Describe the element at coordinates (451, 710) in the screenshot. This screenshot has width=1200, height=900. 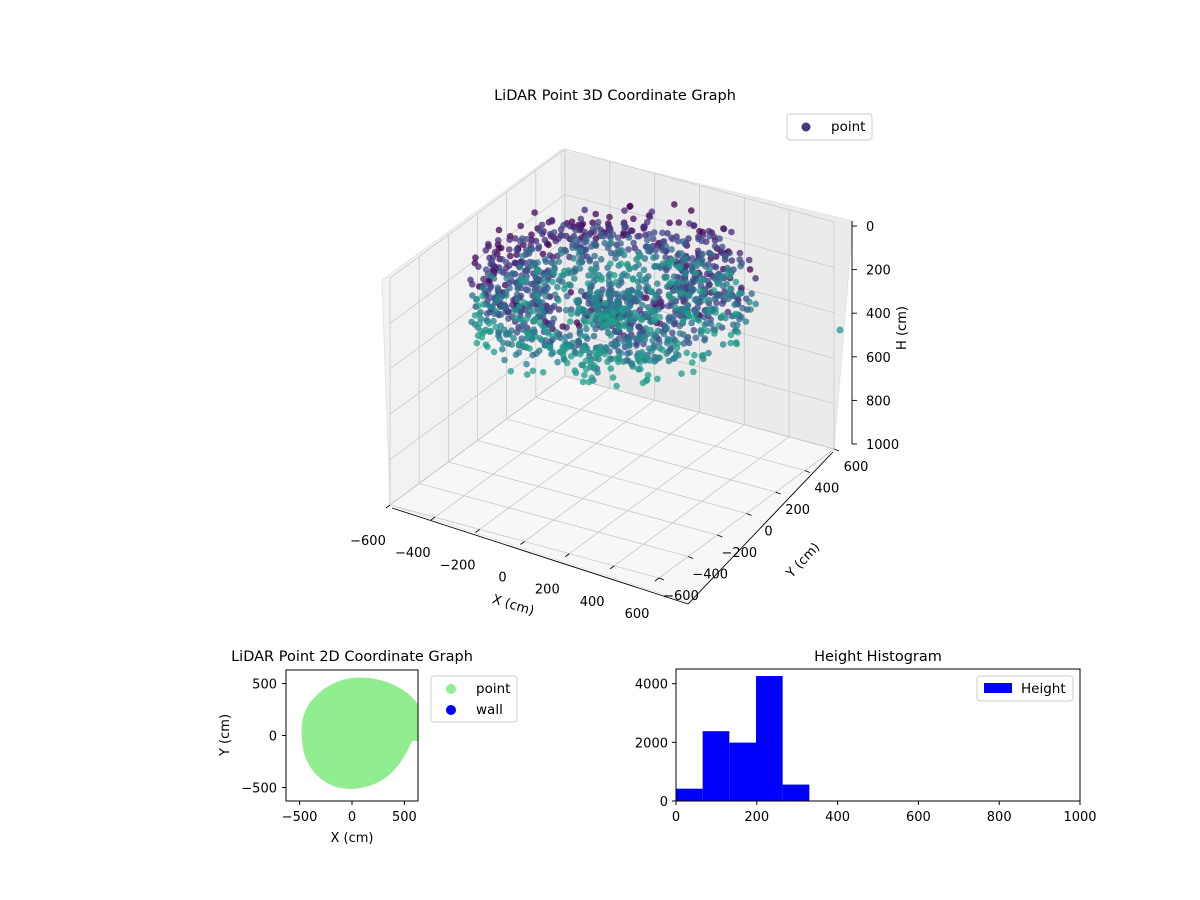
I see `legend-2d-wall-marker` at that location.